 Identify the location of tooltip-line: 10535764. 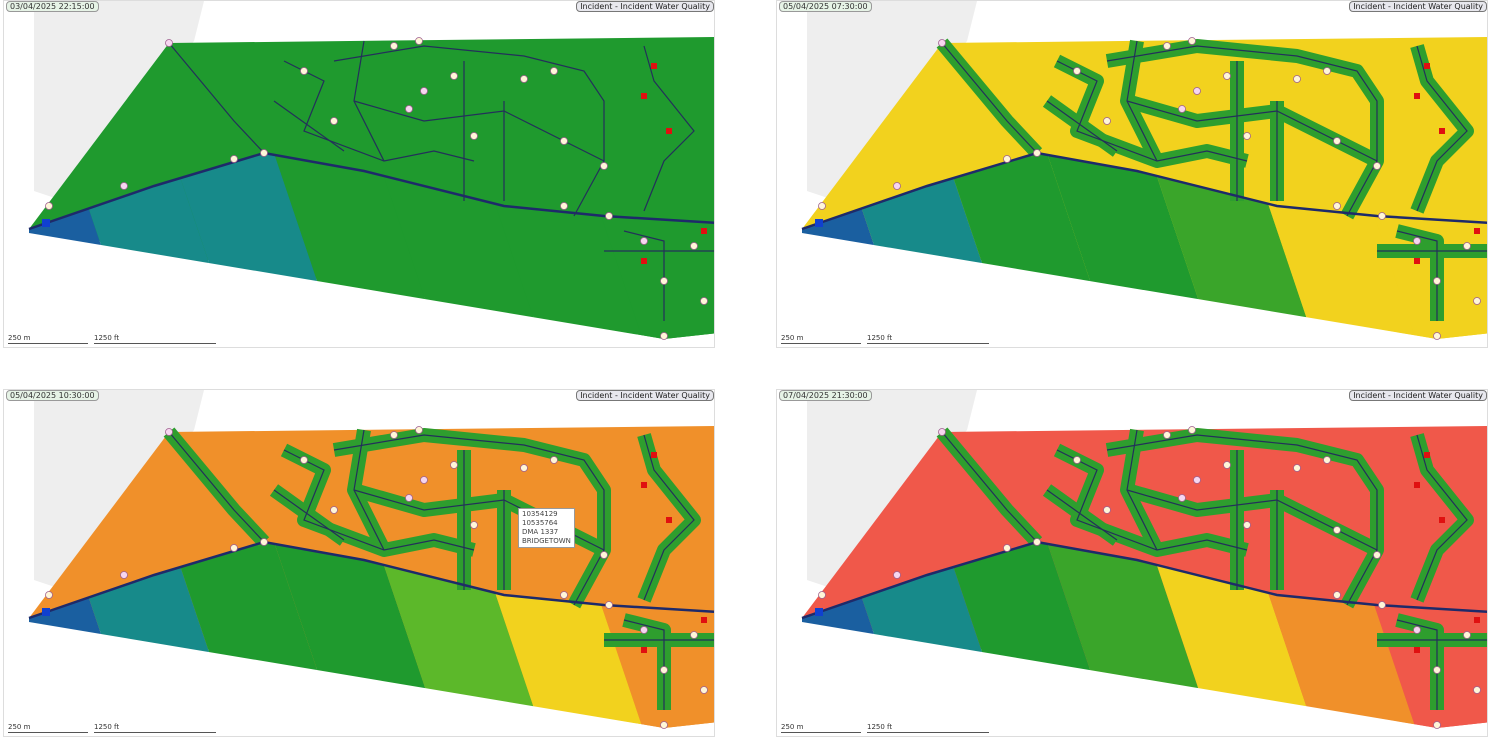
(540, 523).